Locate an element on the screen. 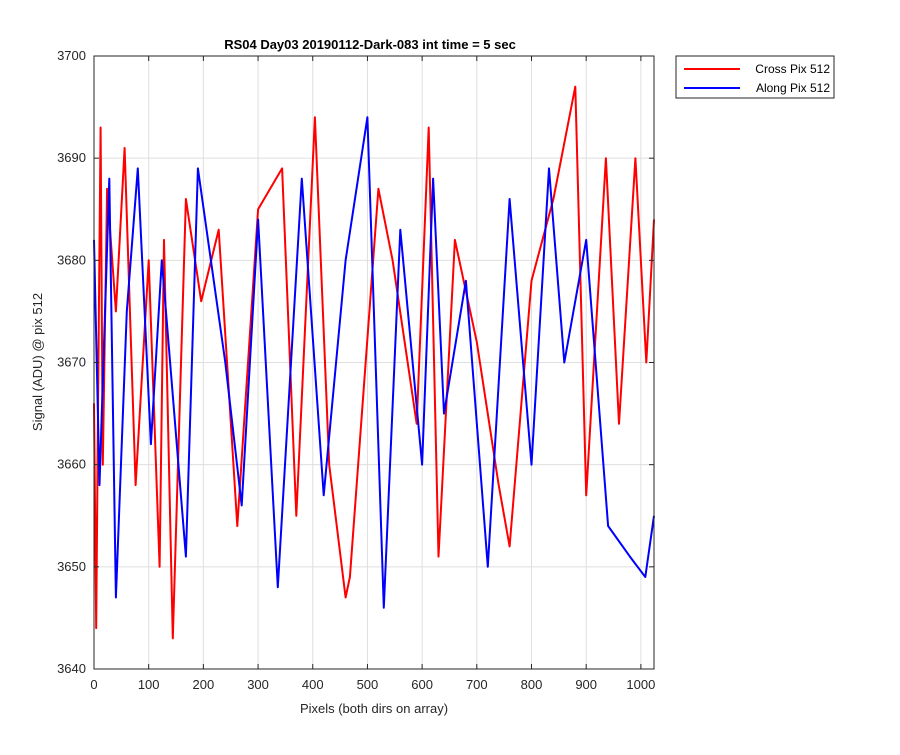  x-tick-label: 200 is located at coordinates (204, 684).